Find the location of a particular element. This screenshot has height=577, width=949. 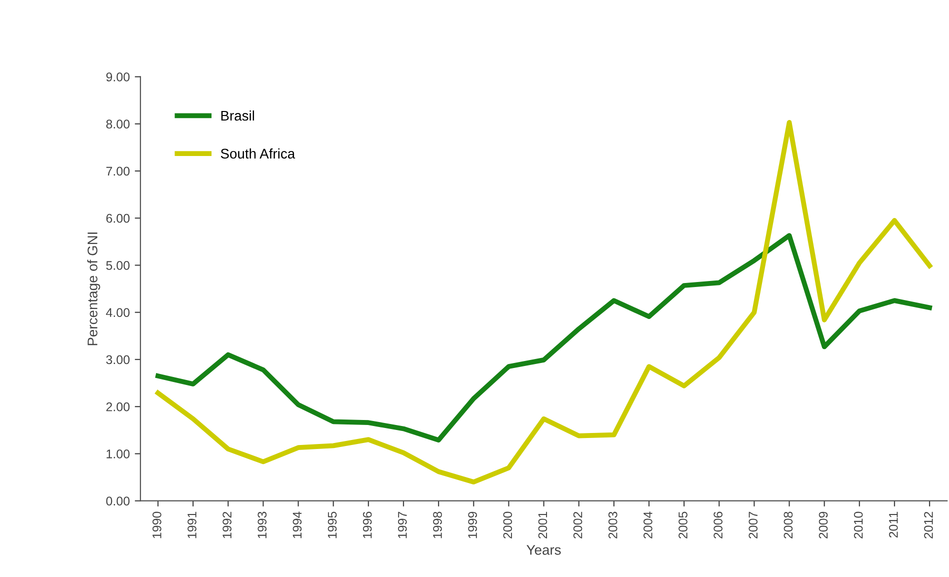

x-tick-label: 1990 is located at coordinates (157, 525).